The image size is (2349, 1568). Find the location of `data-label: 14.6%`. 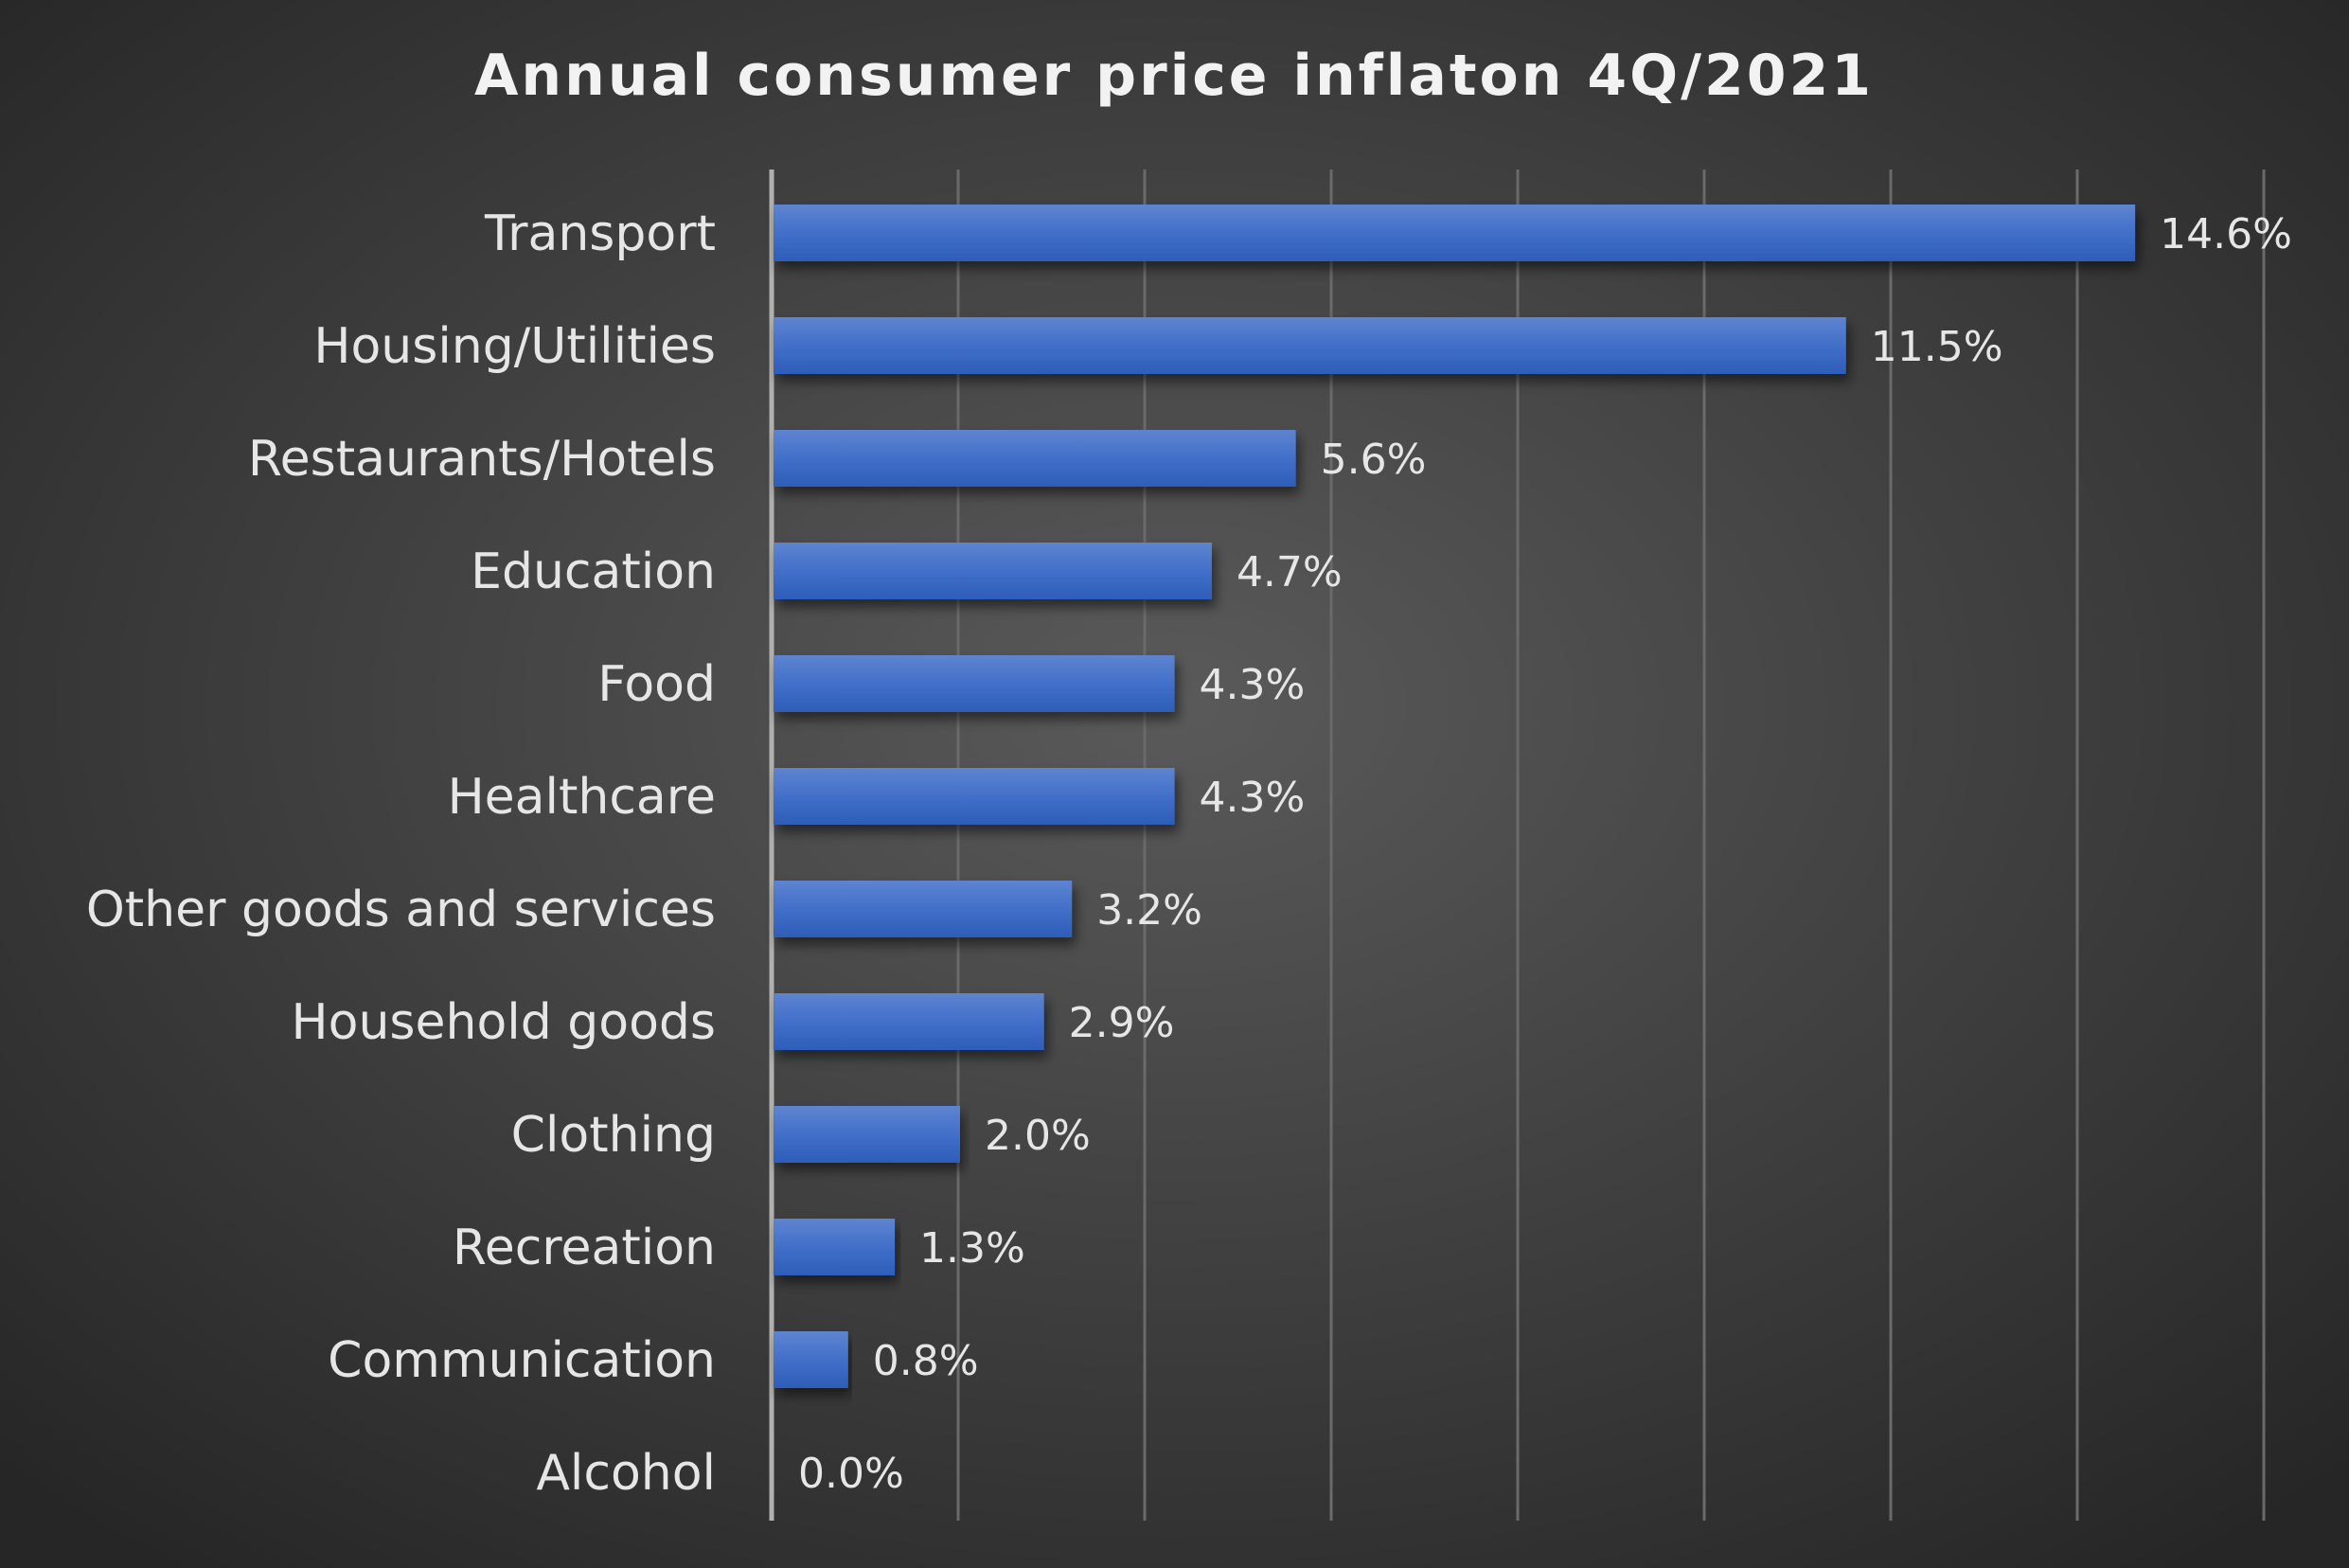

data-label: 14.6% is located at coordinates (2226, 234).